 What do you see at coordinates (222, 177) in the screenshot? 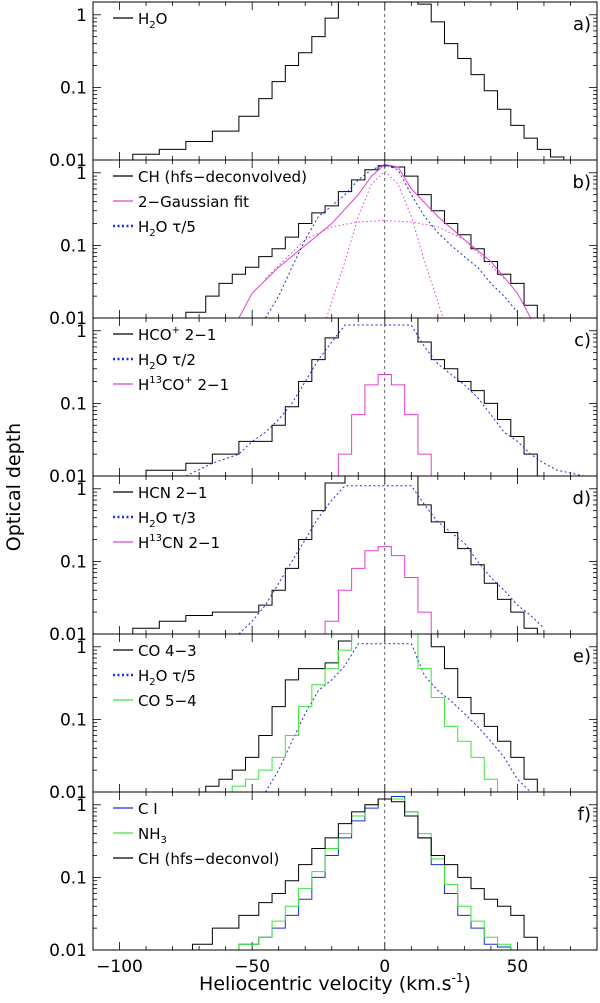
I see `legend-label-text: CH (hfs−deconvolved)` at bounding box center [222, 177].